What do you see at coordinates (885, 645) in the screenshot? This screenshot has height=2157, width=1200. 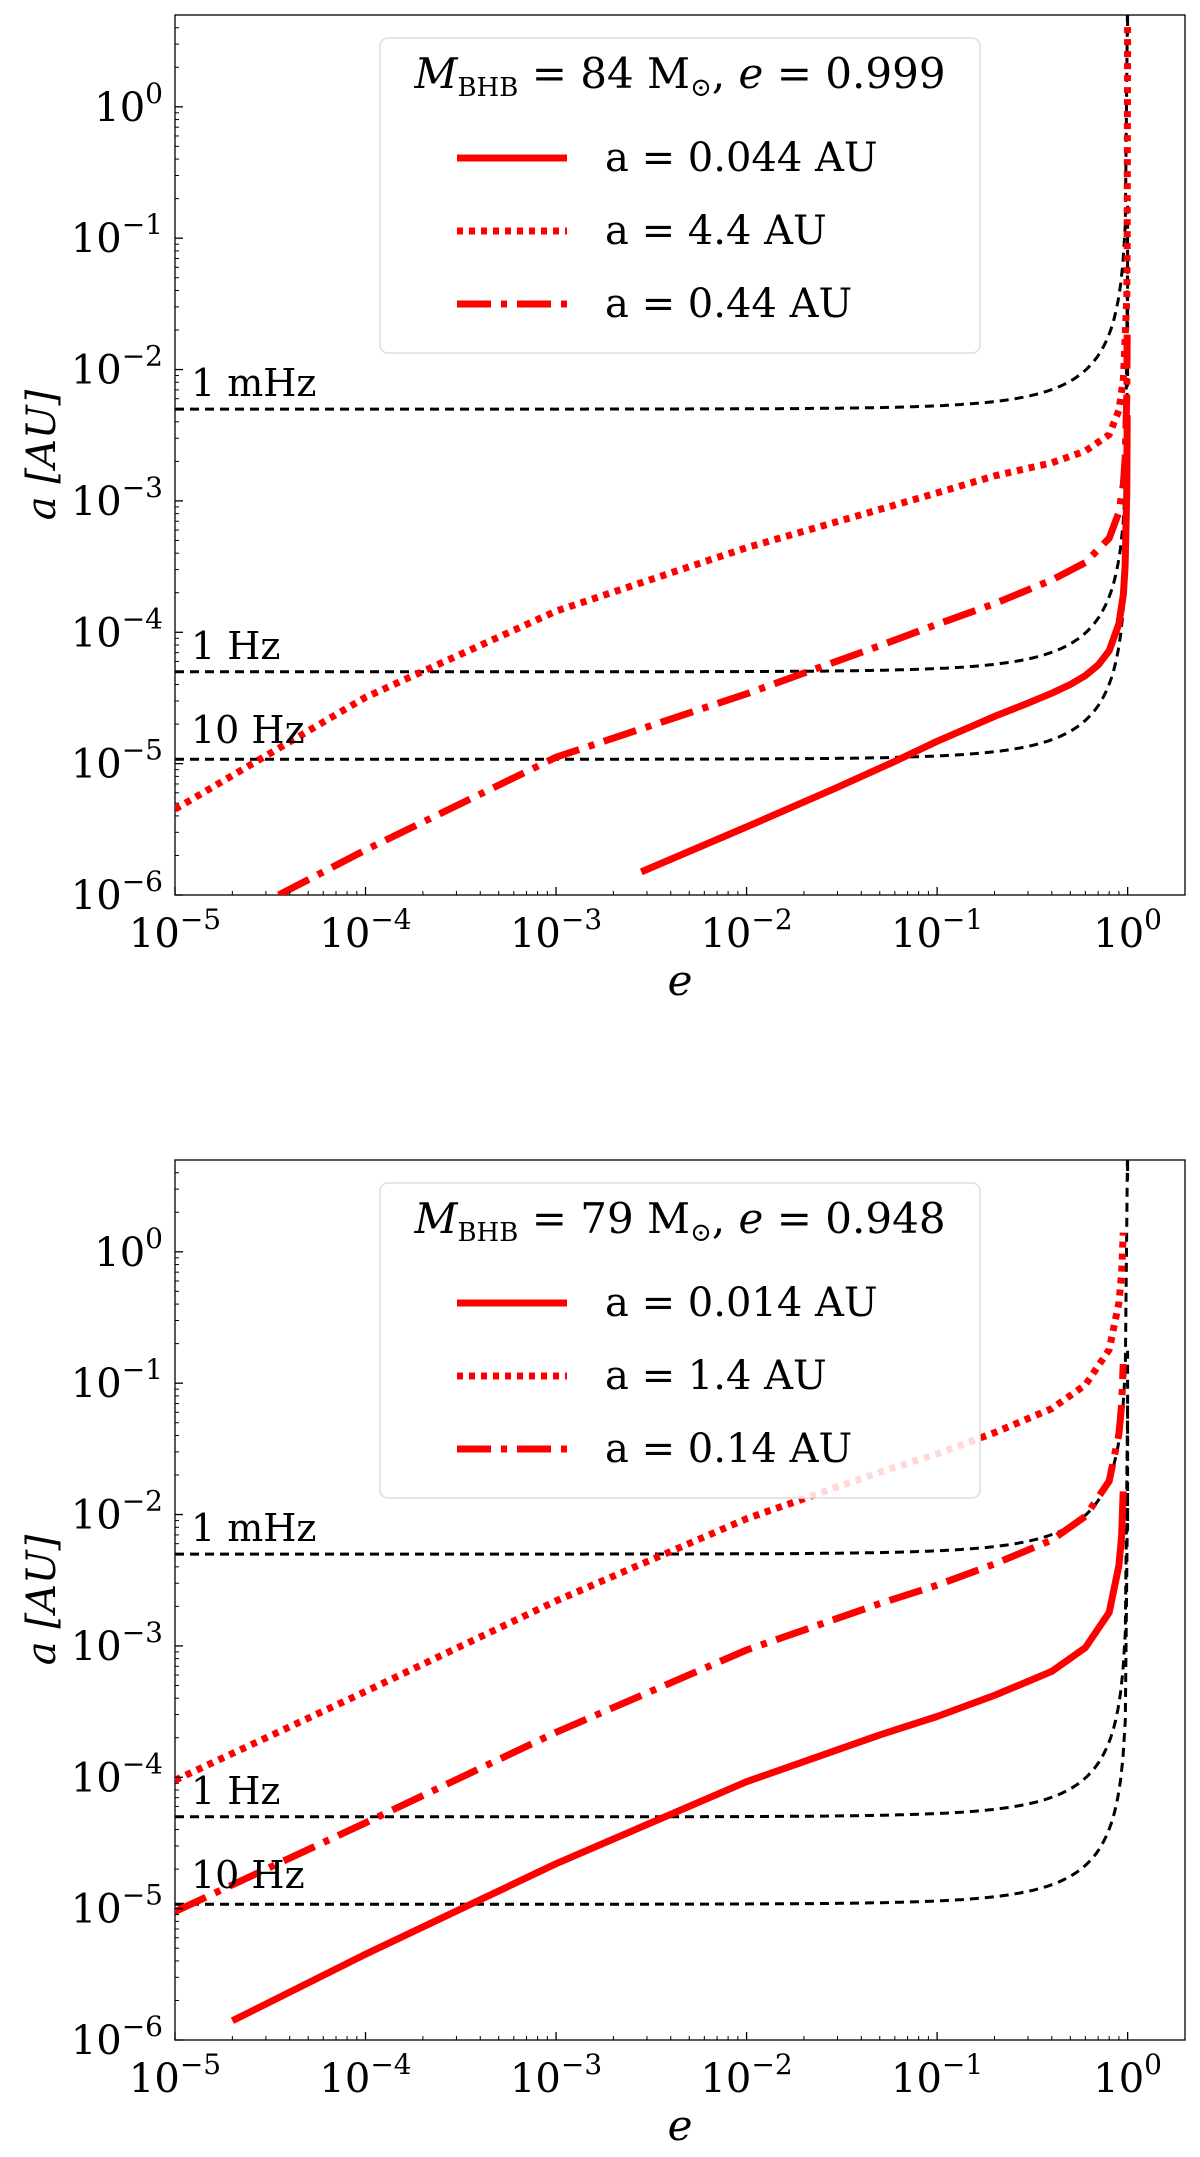 I see `series-solid` at bounding box center [885, 645].